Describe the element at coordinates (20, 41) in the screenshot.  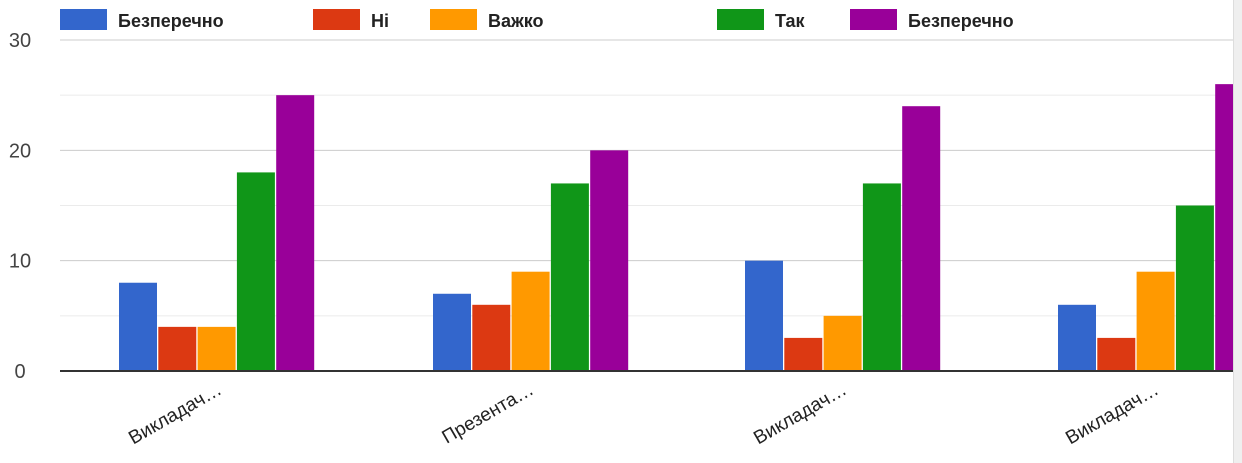
I see `y-tick-label: 30` at that location.